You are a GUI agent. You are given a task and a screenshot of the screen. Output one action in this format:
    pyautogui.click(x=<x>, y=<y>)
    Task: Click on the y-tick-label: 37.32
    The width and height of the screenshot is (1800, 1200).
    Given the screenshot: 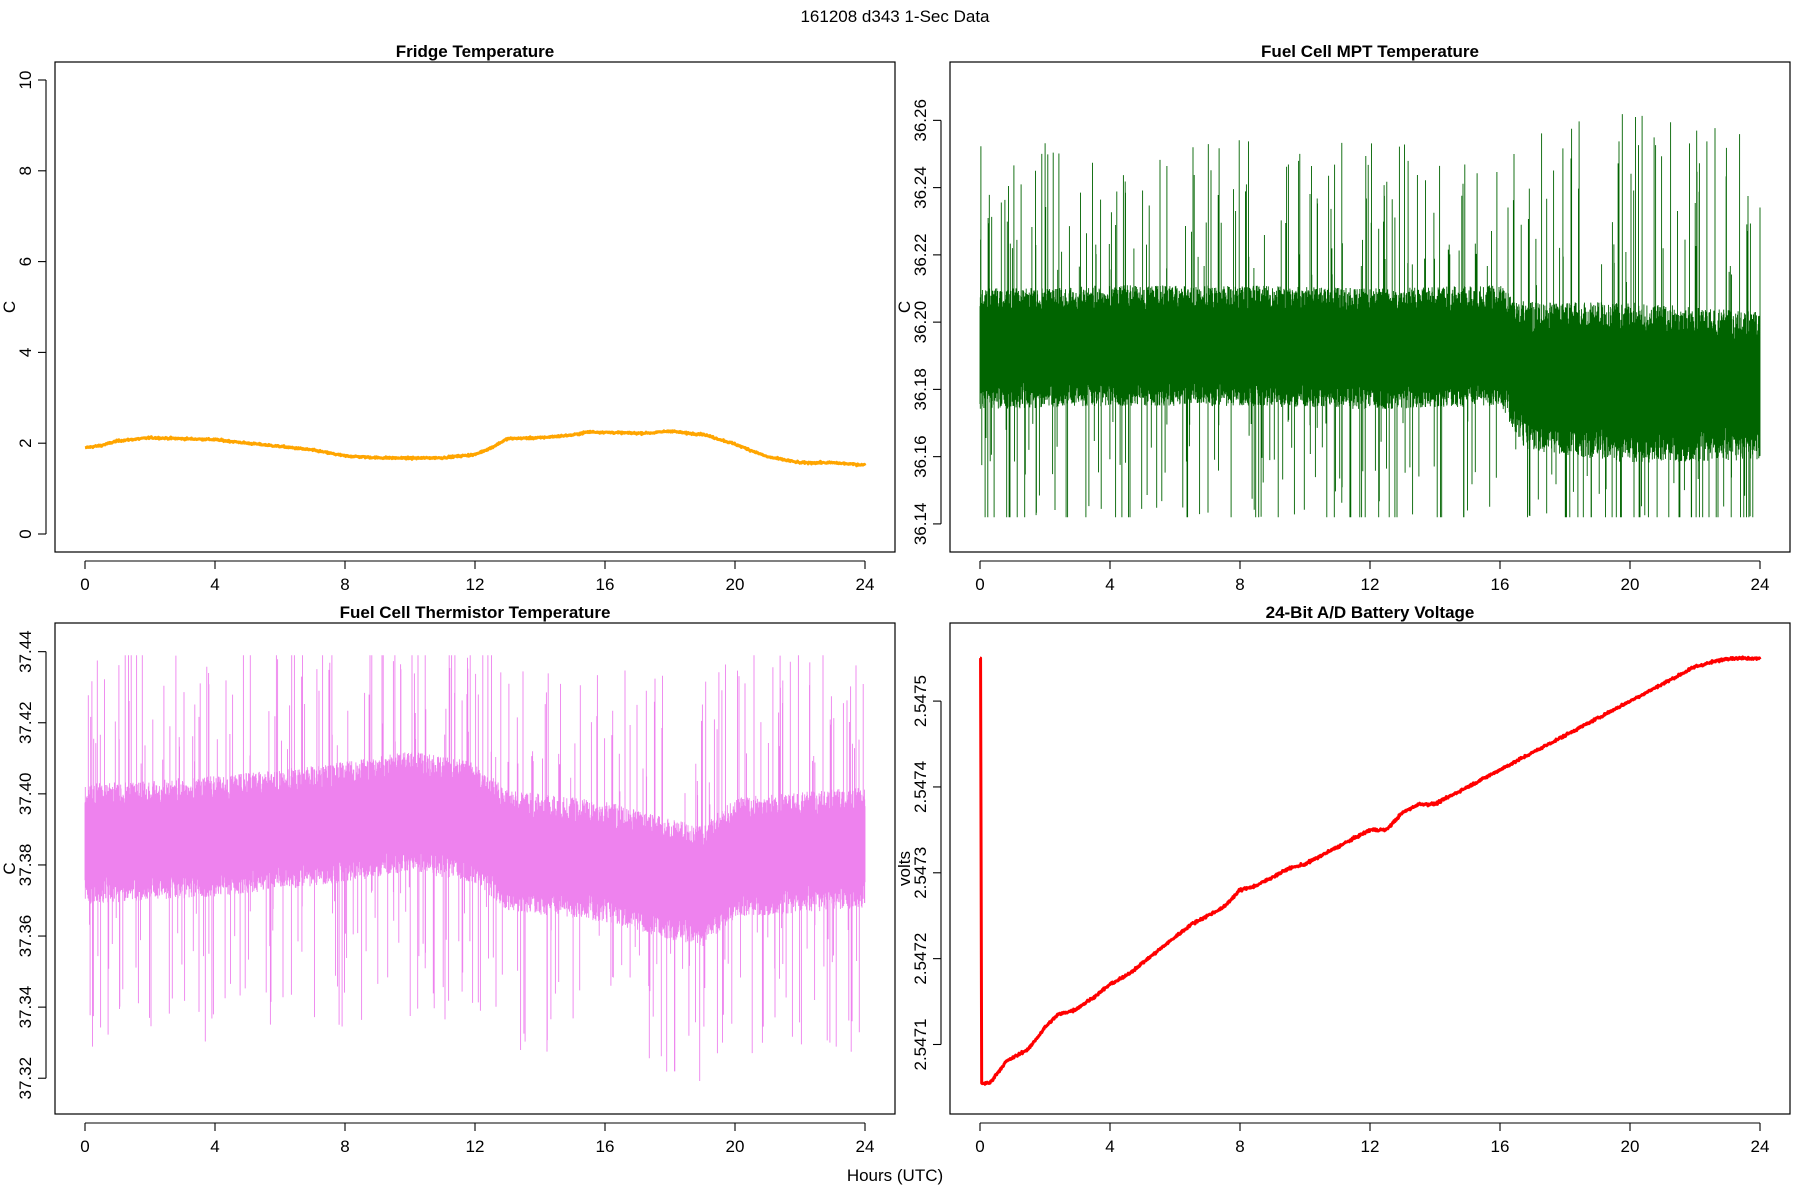 What is the action you would take?
    pyautogui.click(x=25, y=1078)
    